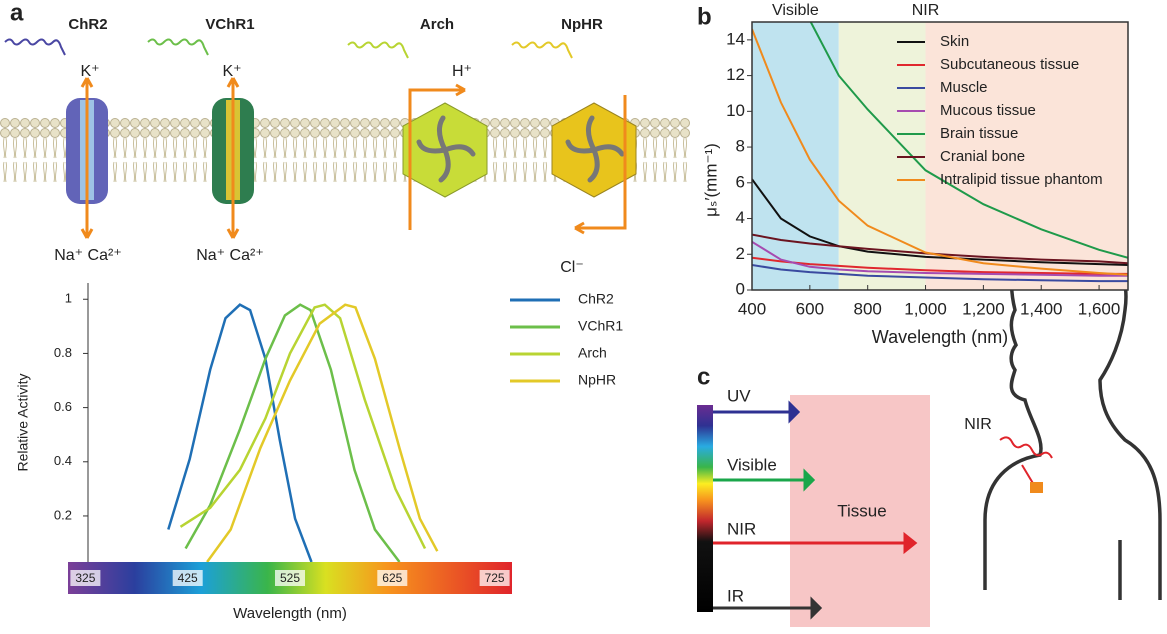 The width and height of the screenshot is (1167, 634). What do you see at coordinates (87, 24) in the screenshot?
I see `opsin-label: ChR2` at bounding box center [87, 24].